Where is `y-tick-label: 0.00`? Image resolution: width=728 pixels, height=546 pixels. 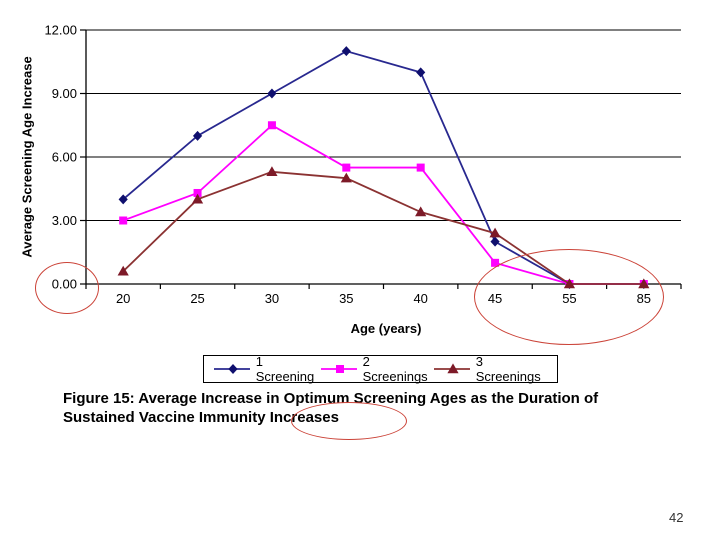
y-tick-label: 0.00 is located at coordinates (64, 284).